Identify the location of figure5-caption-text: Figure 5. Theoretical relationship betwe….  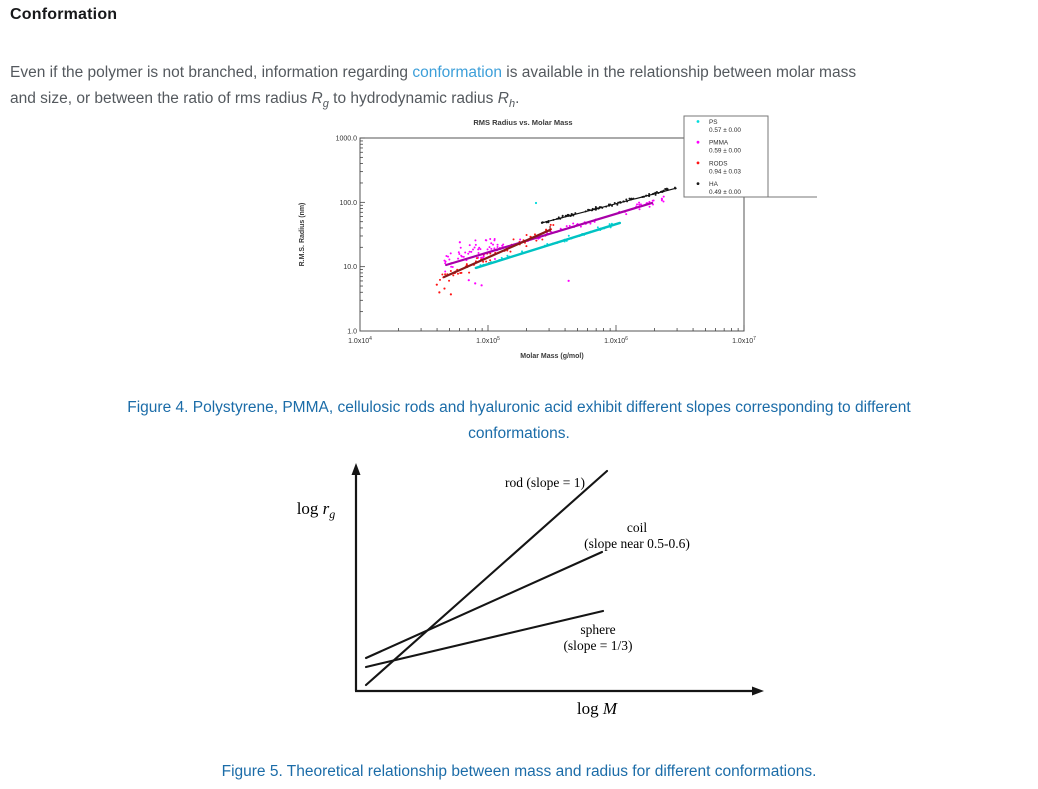
(519, 771).